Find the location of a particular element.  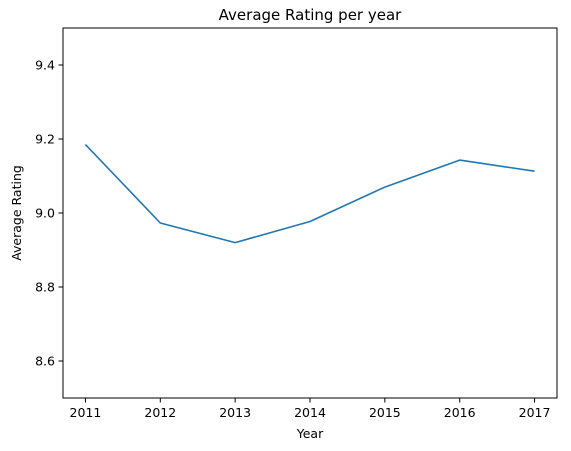

x-tick-label: 2015 is located at coordinates (385, 412).